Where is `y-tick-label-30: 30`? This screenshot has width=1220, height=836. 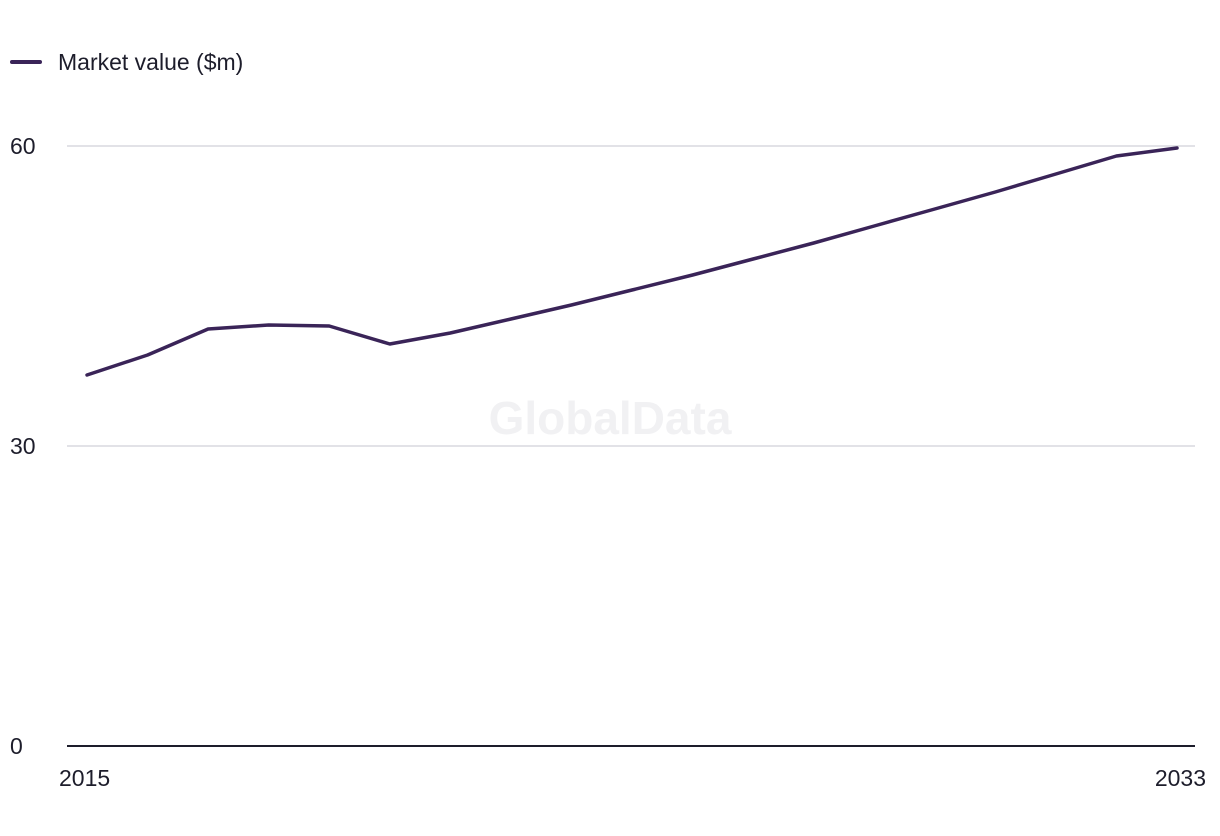
y-tick-label-30: 30 is located at coordinates (23, 446).